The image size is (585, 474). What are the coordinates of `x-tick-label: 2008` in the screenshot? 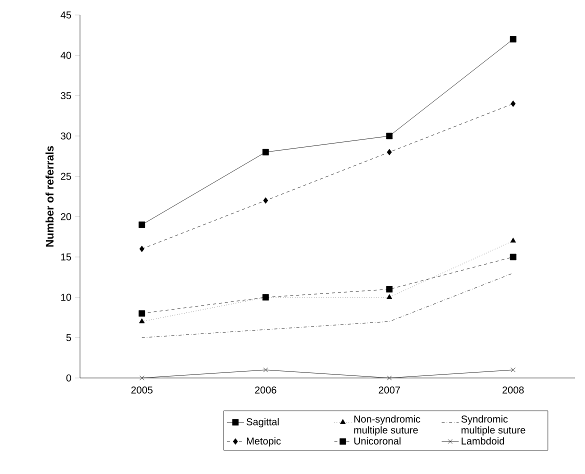 It's located at (513, 390).